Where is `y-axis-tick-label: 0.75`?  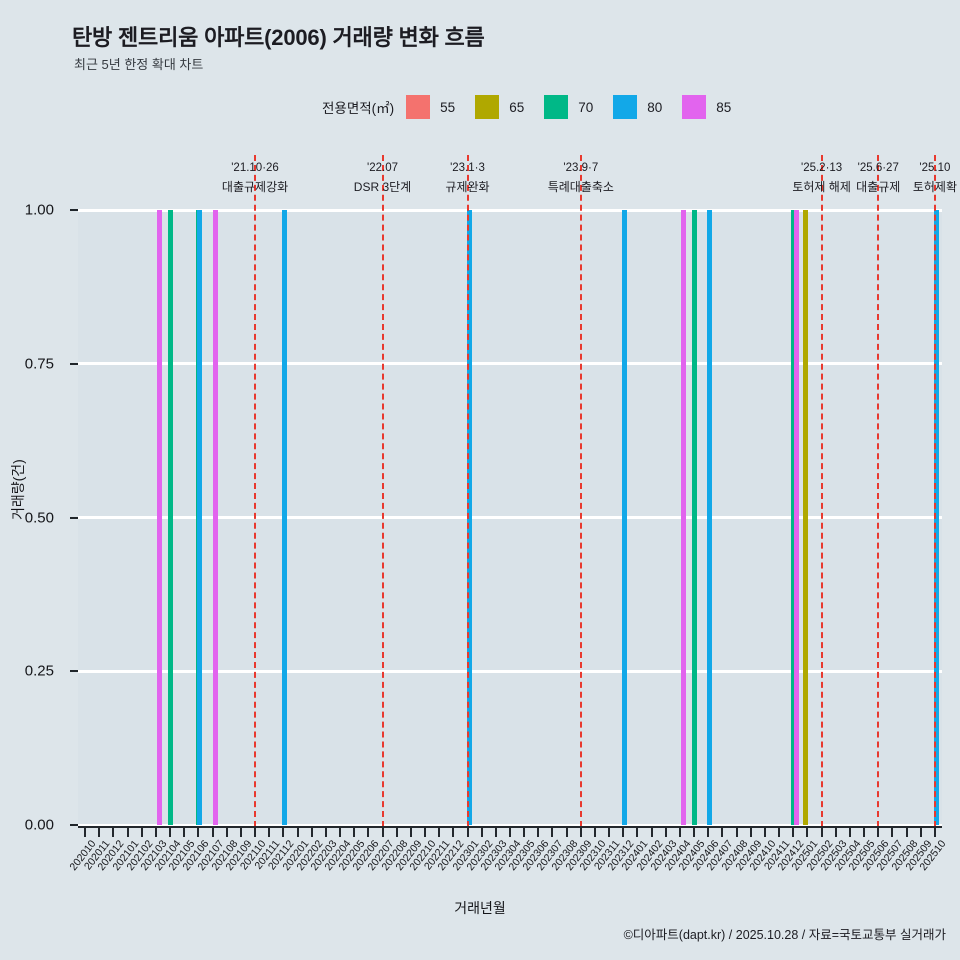 y-axis-tick-label: 0.75 is located at coordinates (39, 364).